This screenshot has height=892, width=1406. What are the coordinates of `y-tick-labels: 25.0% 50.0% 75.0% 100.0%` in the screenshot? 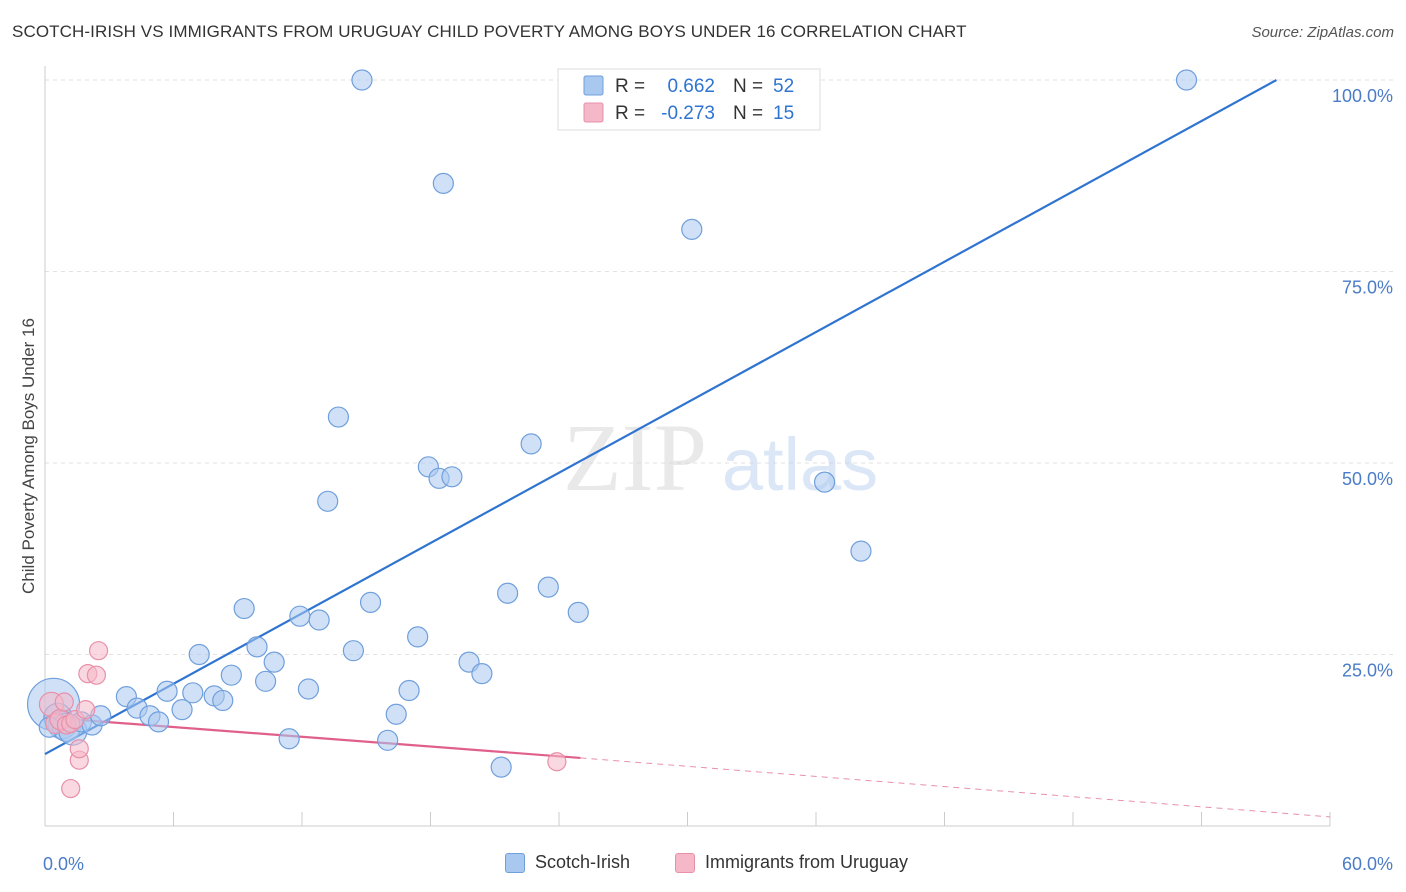 It's located at (1362, 383).